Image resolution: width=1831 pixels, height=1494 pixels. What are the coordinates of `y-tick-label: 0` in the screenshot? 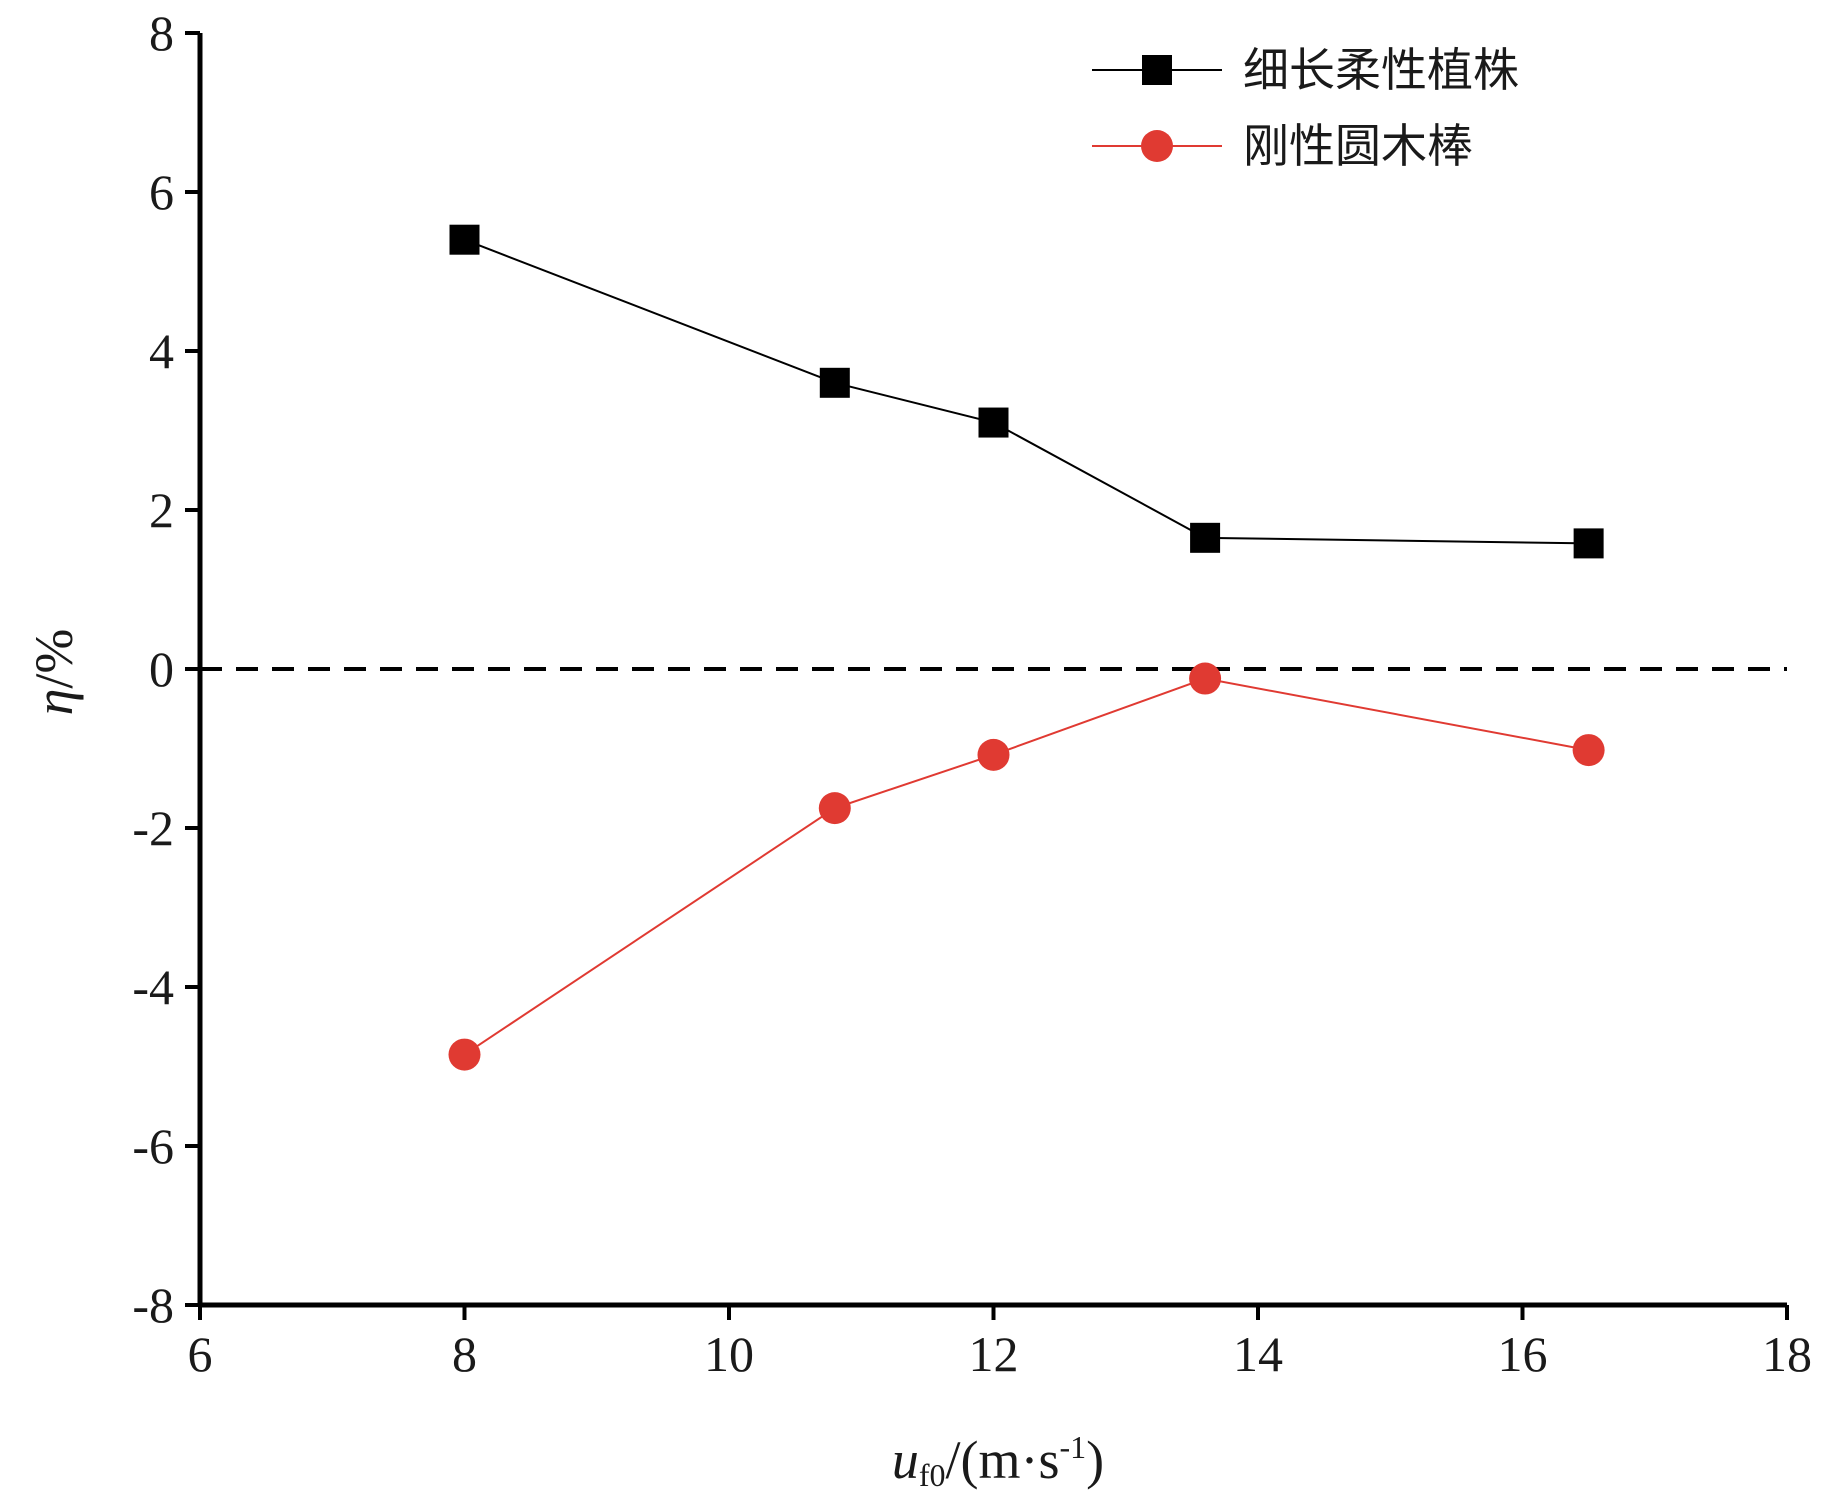 It's located at (161, 669).